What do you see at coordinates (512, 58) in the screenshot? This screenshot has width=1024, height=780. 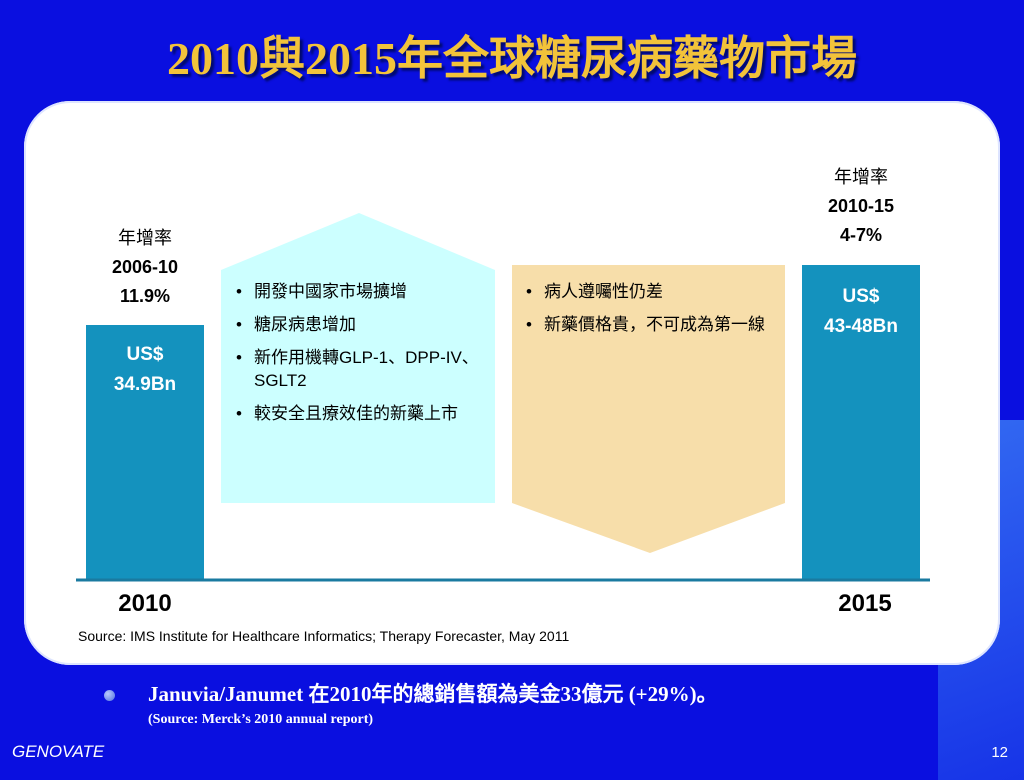 I see `slide-title: 2010與2015年全球糖尿病藥物市場` at bounding box center [512, 58].